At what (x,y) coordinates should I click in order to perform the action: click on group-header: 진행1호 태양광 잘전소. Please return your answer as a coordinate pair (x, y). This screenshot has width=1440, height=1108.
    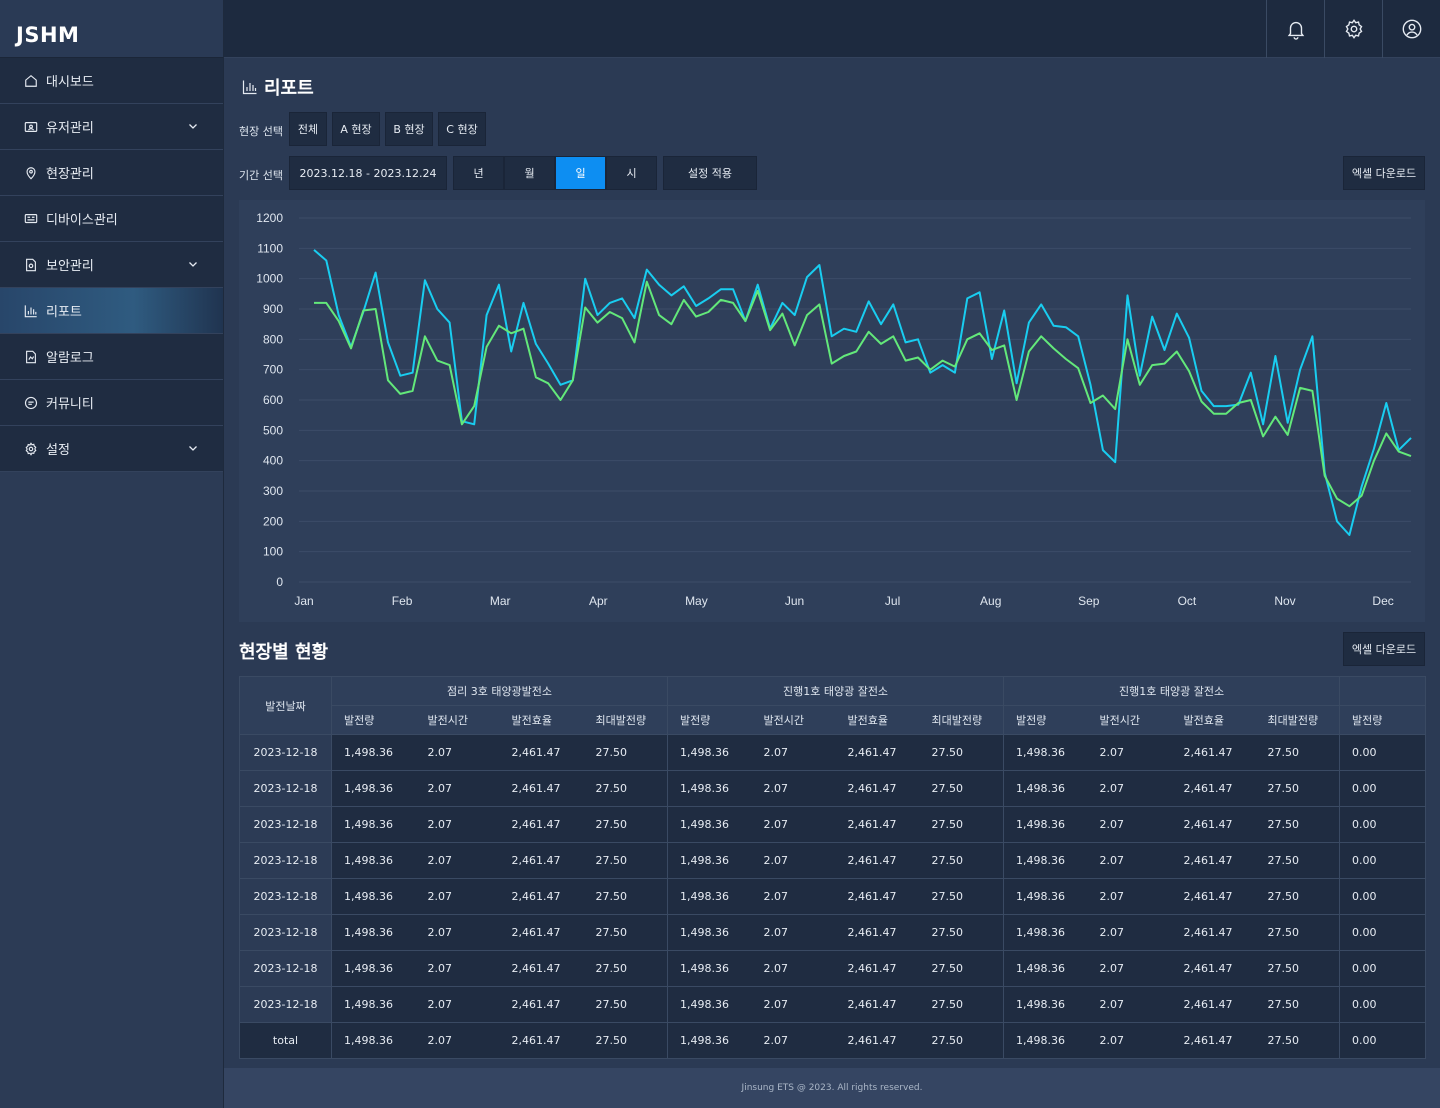
    Looking at the image, I should click on (1172, 691).